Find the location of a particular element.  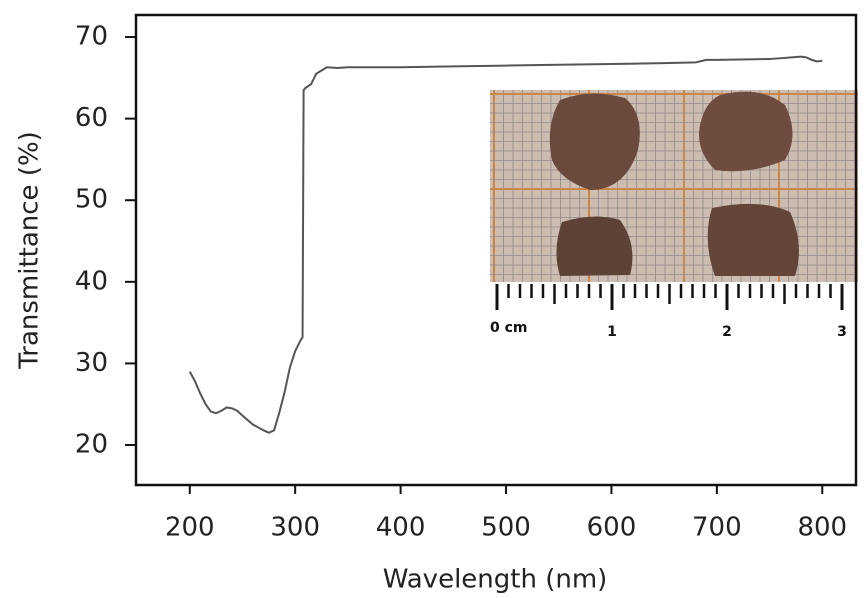

x-tick-label: 300 is located at coordinates (295, 528).